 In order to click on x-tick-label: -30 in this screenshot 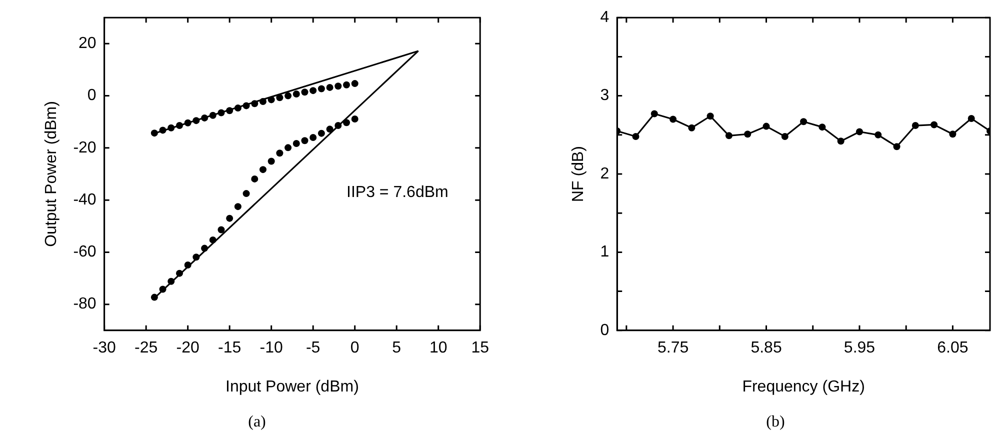, I will do `click(104, 347)`.